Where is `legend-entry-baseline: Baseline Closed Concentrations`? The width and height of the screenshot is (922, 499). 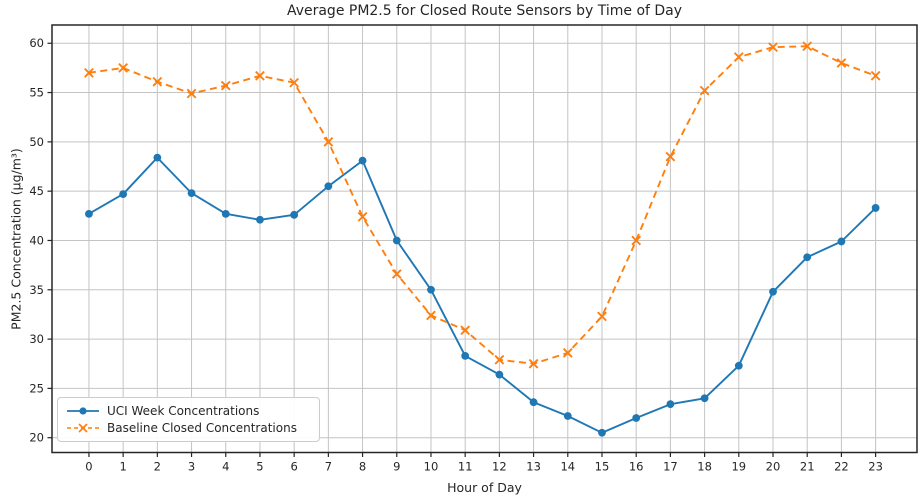
legend-entry-baseline: Baseline Closed Concentrations is located at coordinates (188, 428).